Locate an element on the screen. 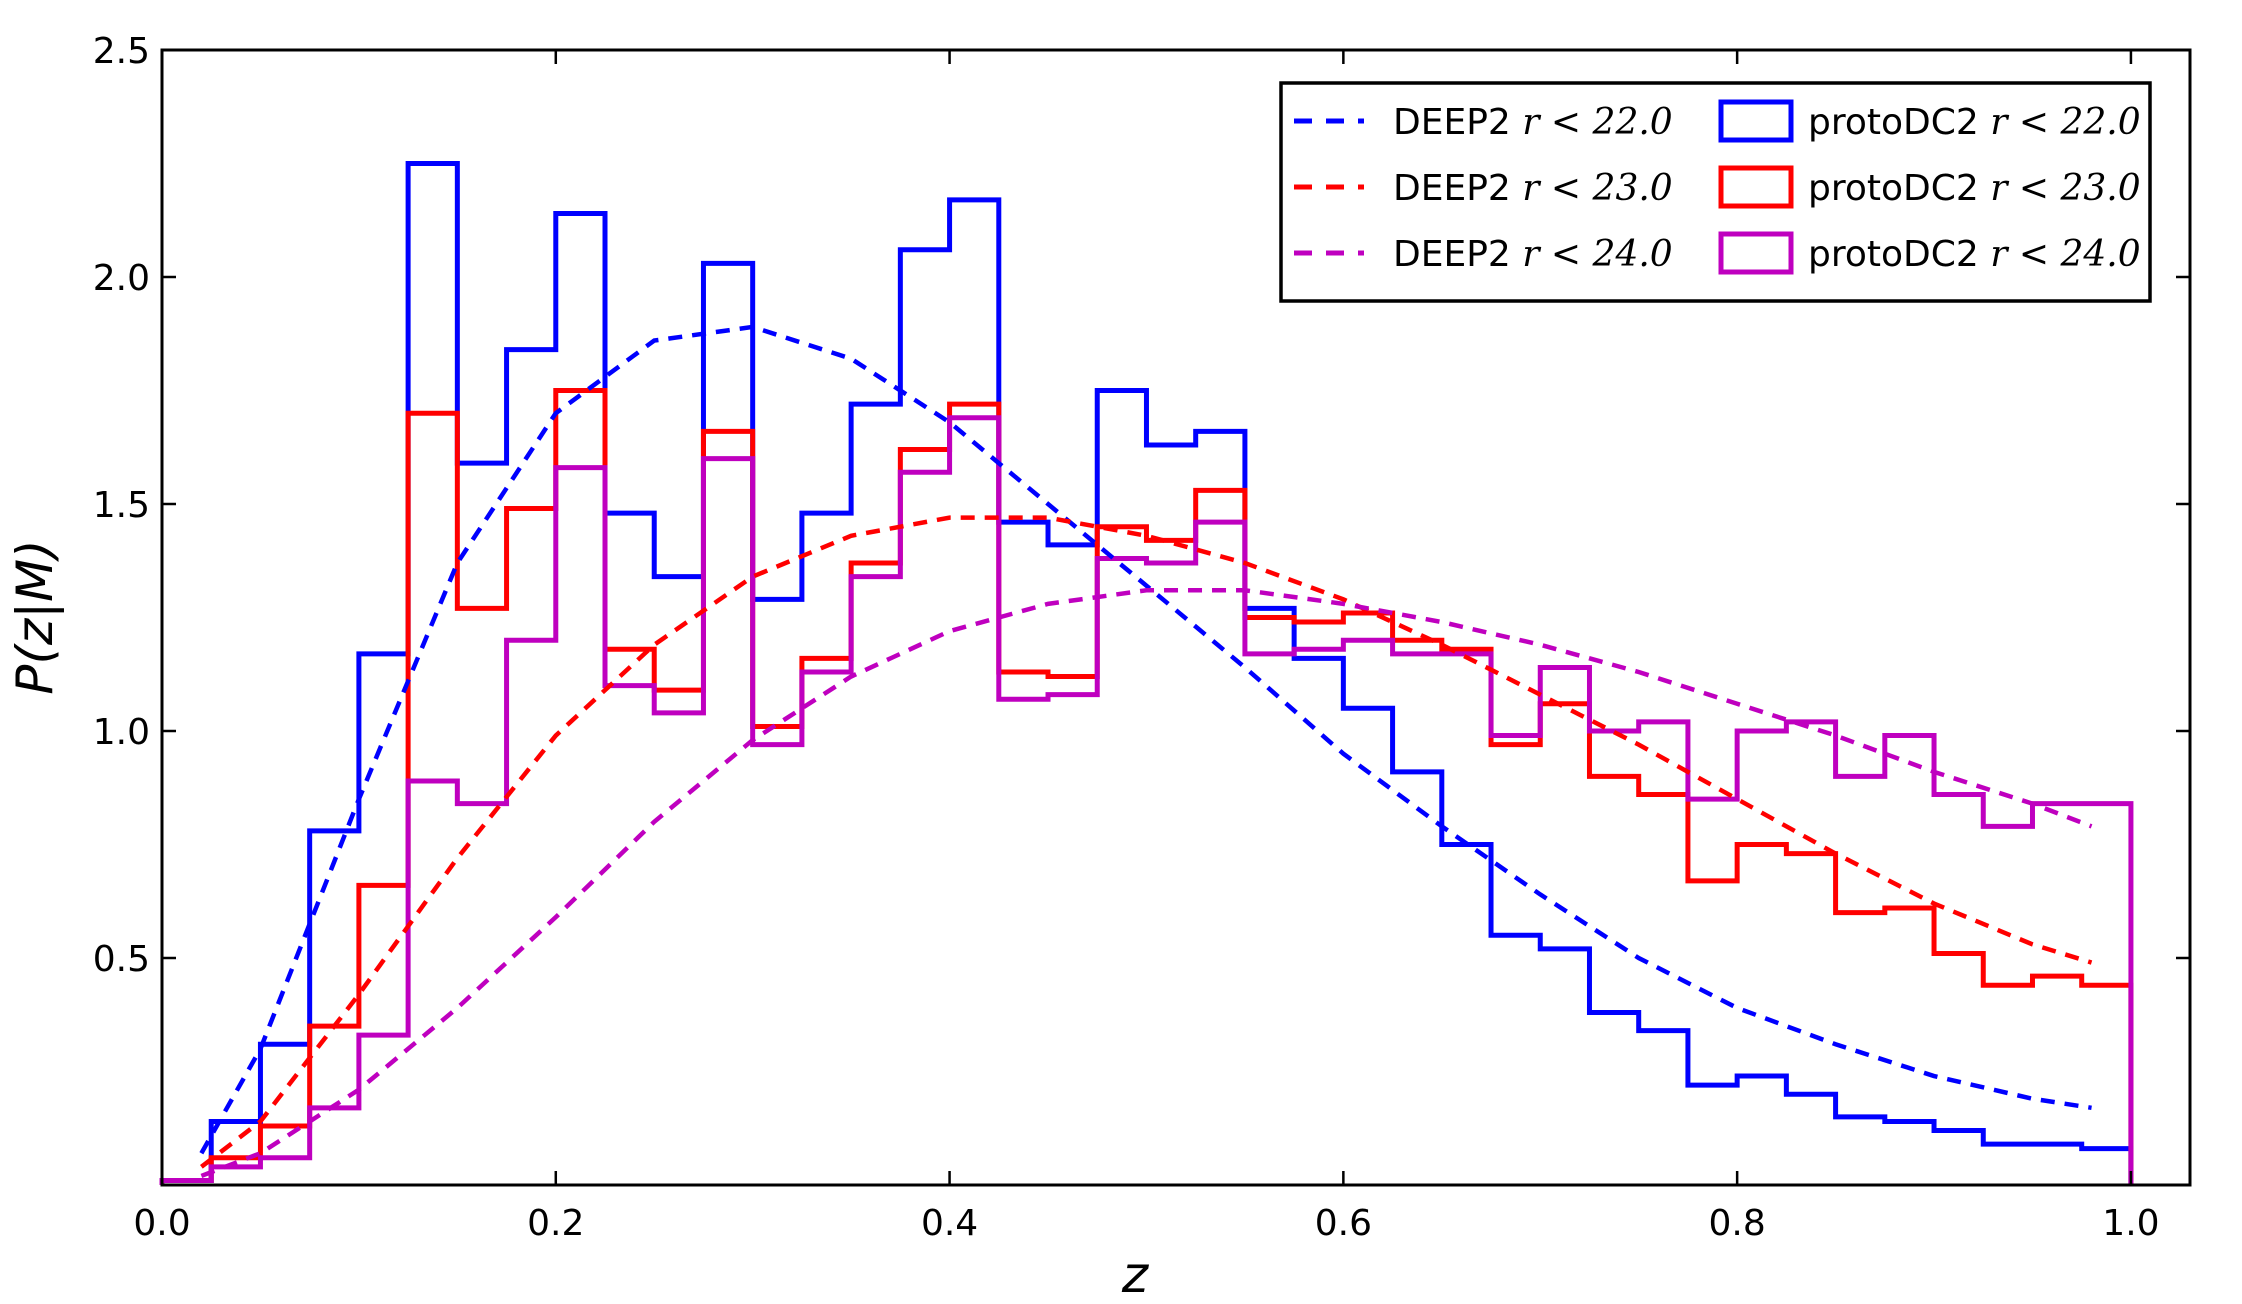  legend-histogram-label: protoDC2 r < 23.0 is located at coordinates (1974, 188).